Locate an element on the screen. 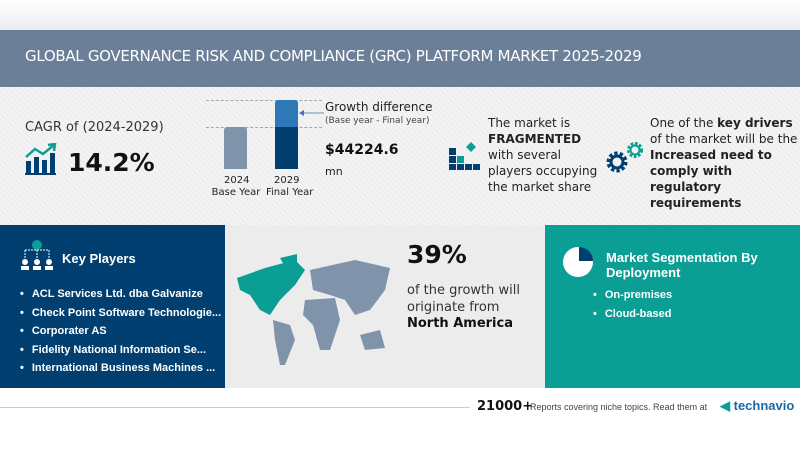  arrow-left-icon is located at coordinates (311, 113).